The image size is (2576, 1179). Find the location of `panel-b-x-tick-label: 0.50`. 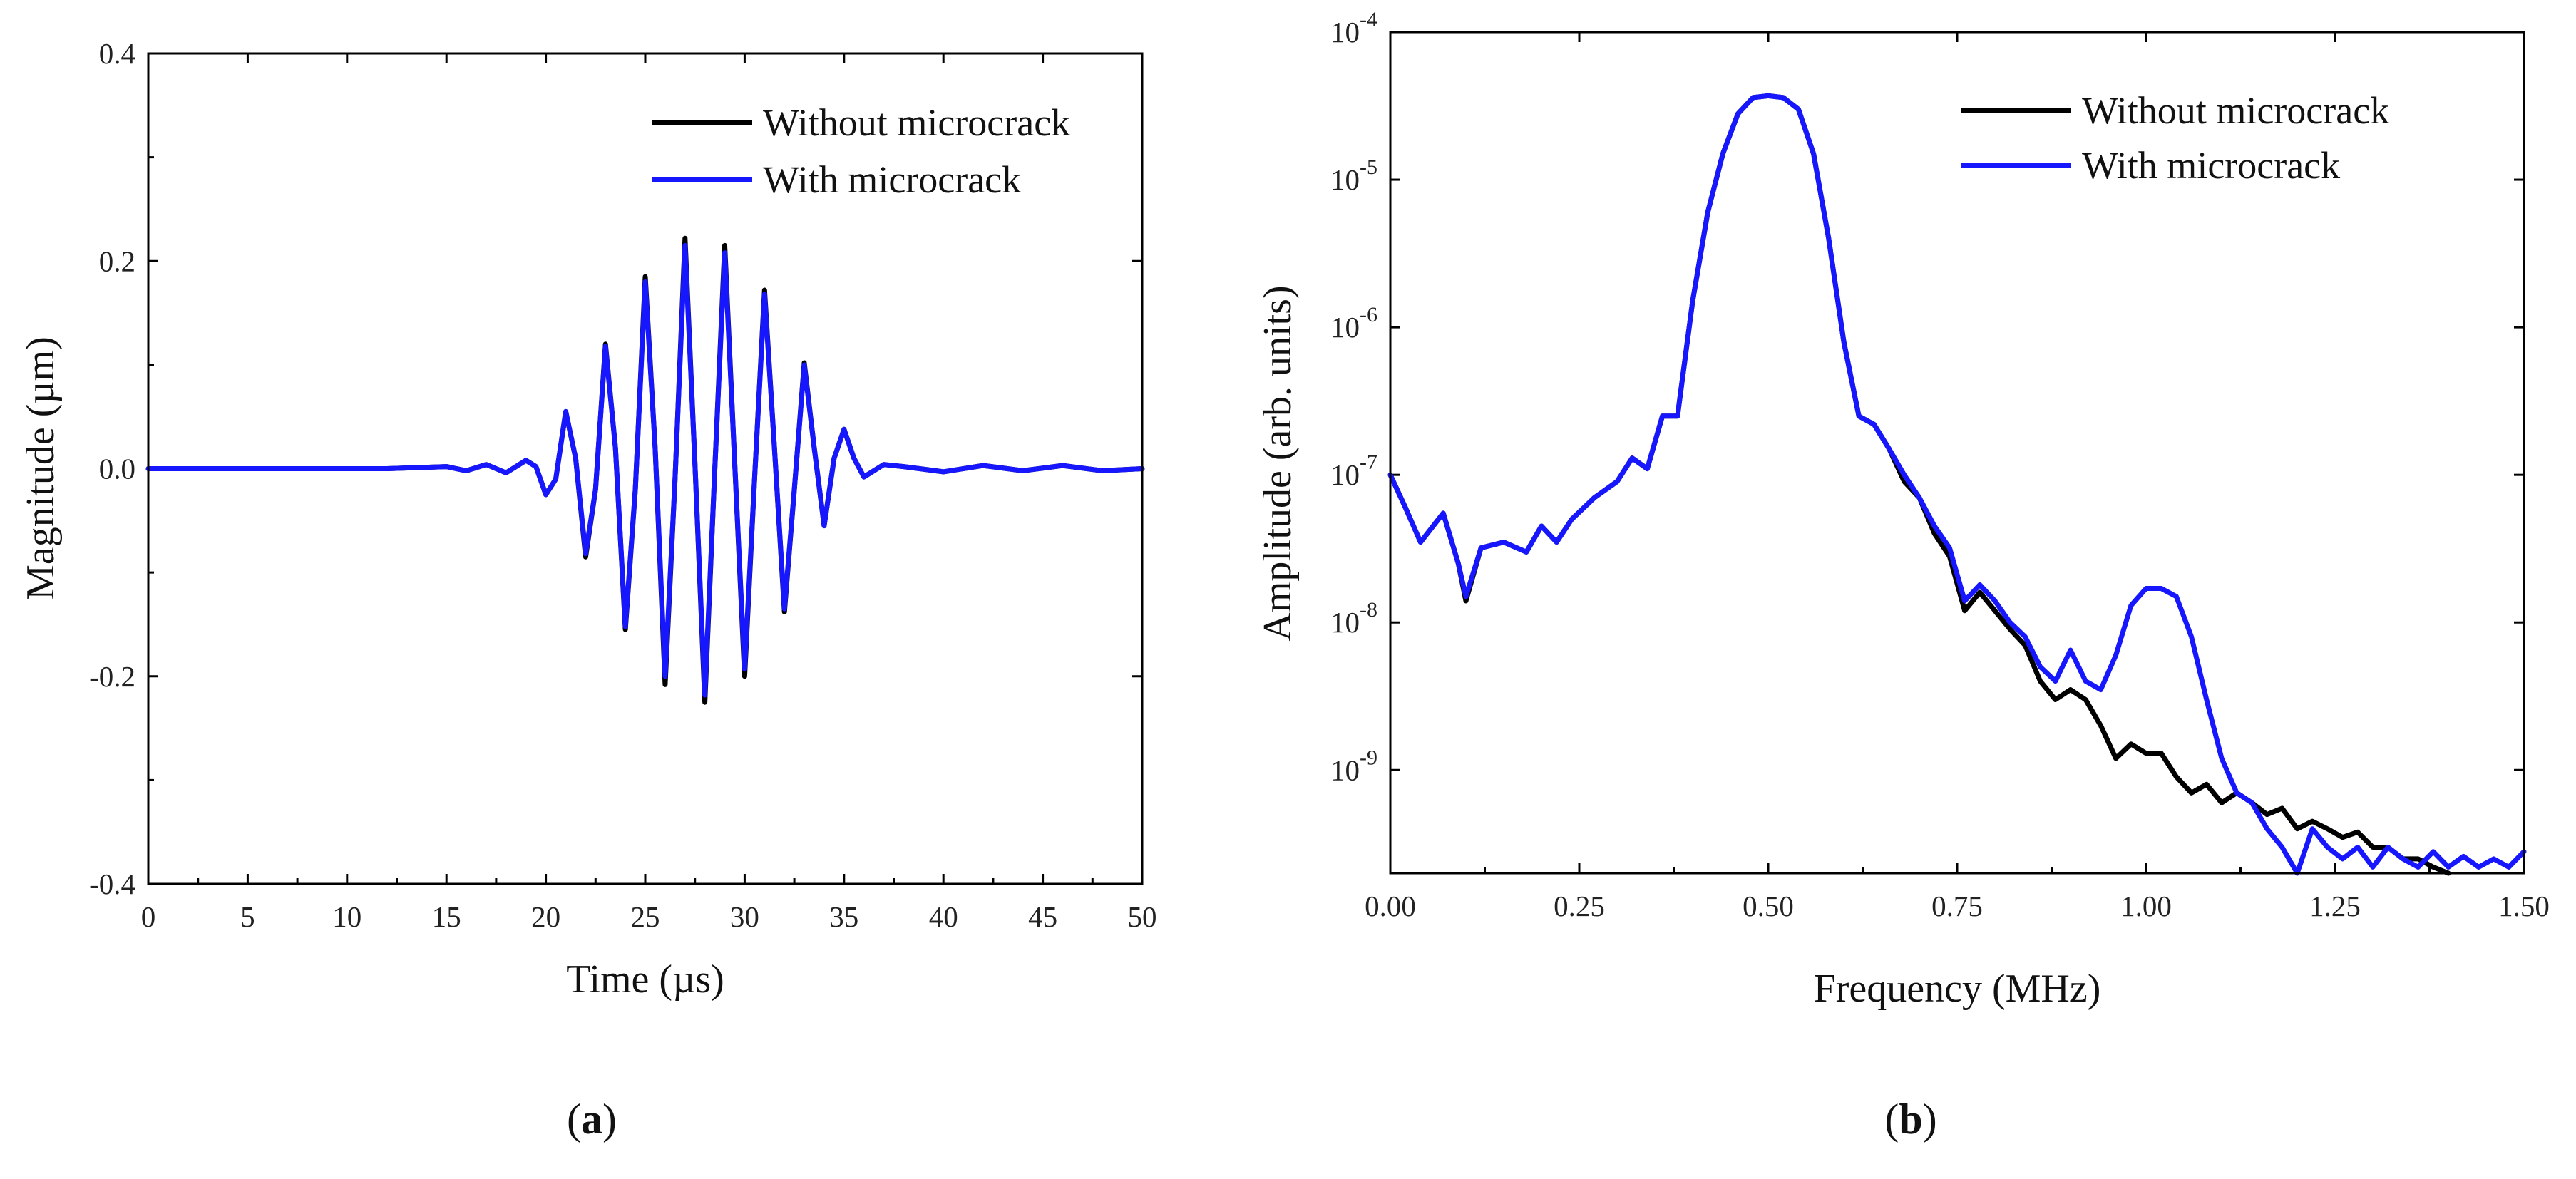

panel-b-x-tick-label: 0.50 is located at coordinates (1768, 906).